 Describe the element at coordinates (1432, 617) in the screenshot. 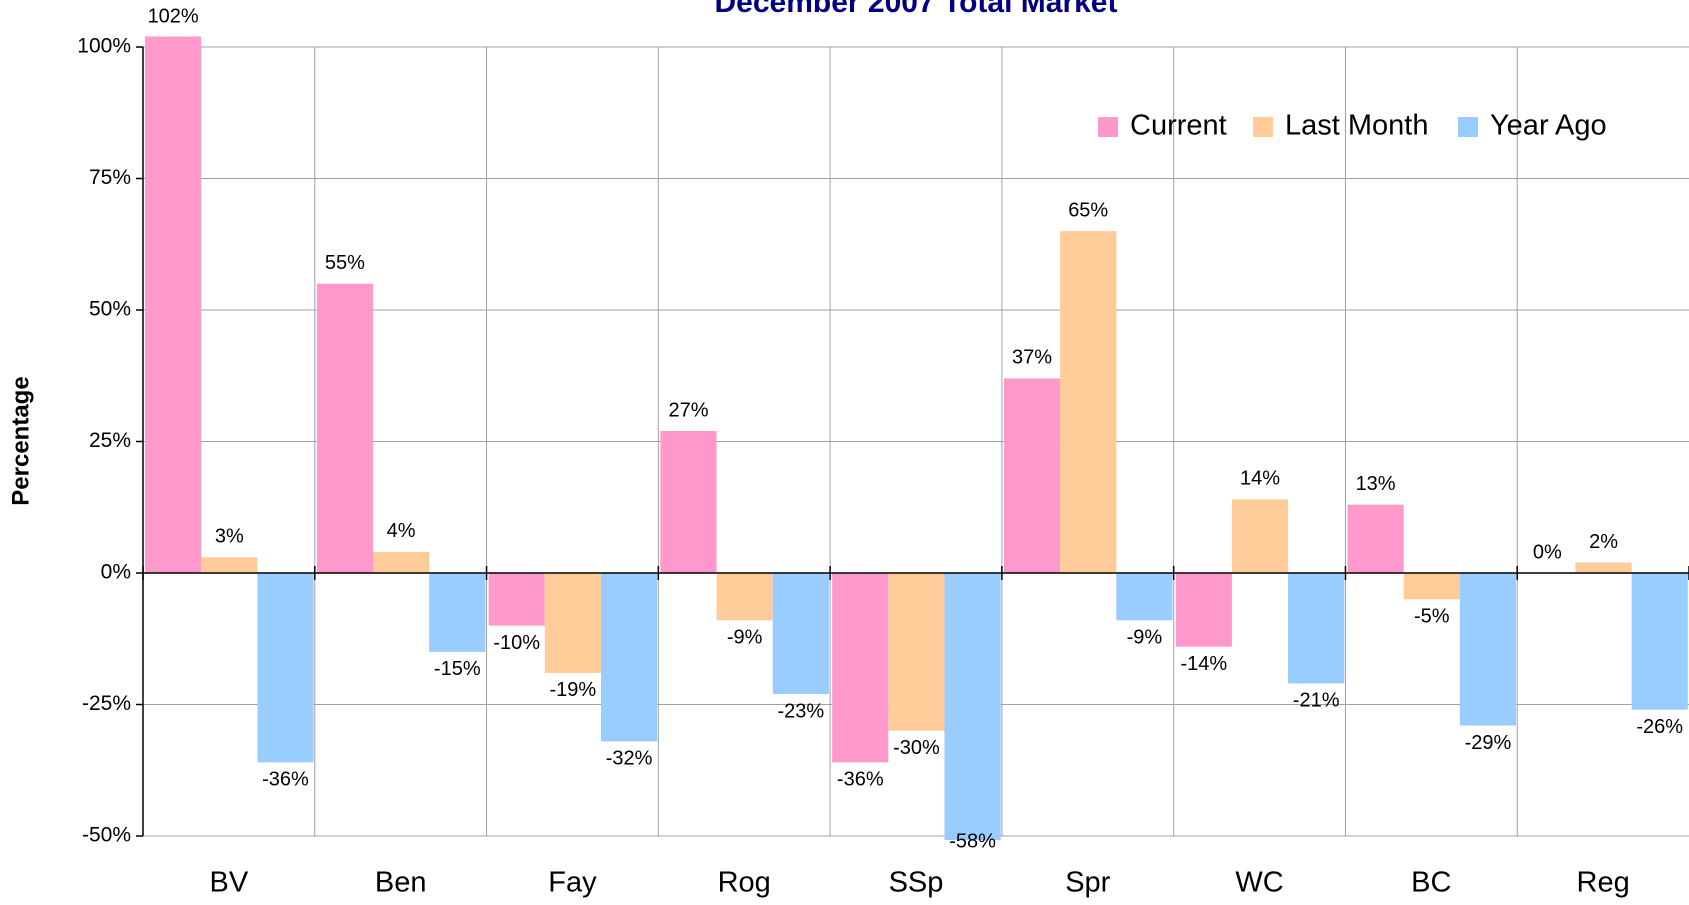

I see `data-label: -5%` at that location.